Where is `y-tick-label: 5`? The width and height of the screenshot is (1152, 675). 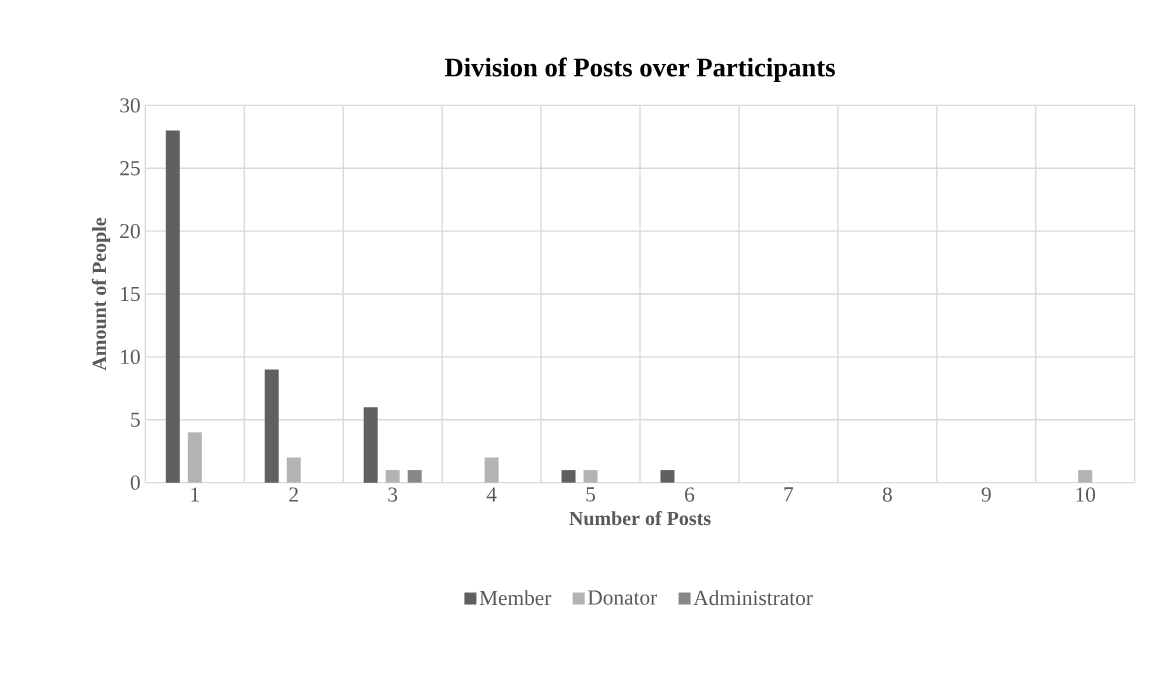
y-tick-label: 5 is located at coordinates (135, 420).